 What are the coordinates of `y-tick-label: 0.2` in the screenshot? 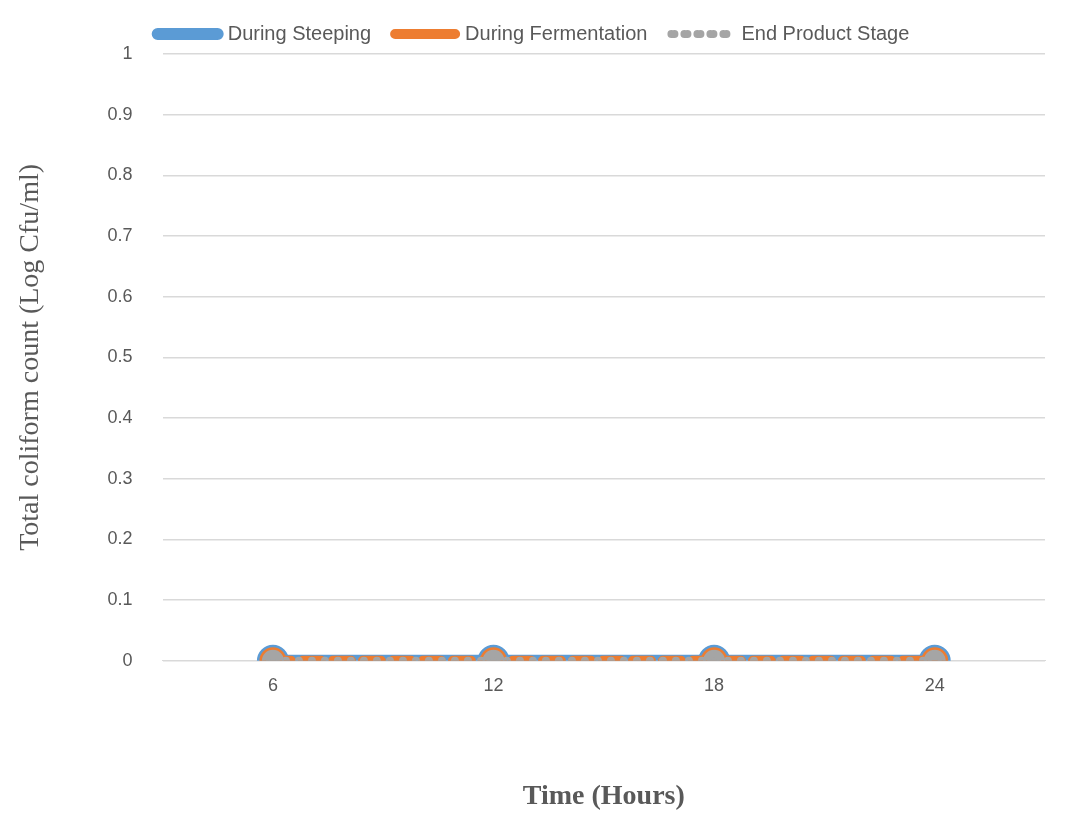 It's located at (120, 538).